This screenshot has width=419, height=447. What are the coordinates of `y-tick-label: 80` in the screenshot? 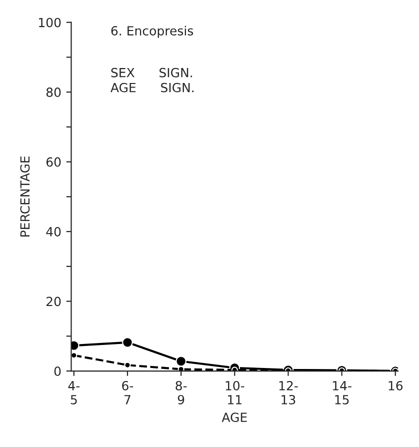 It's located at (53, 93).